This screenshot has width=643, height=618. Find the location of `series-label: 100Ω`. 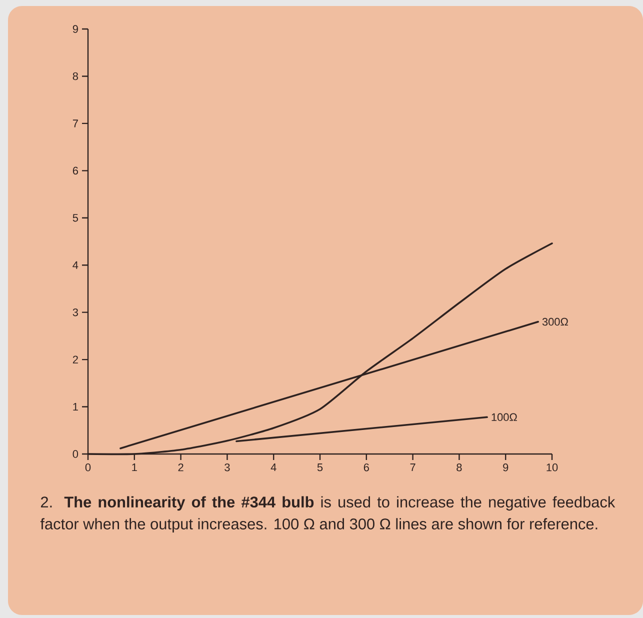

series-label: 100Ω is located at coordinates (504, 417).